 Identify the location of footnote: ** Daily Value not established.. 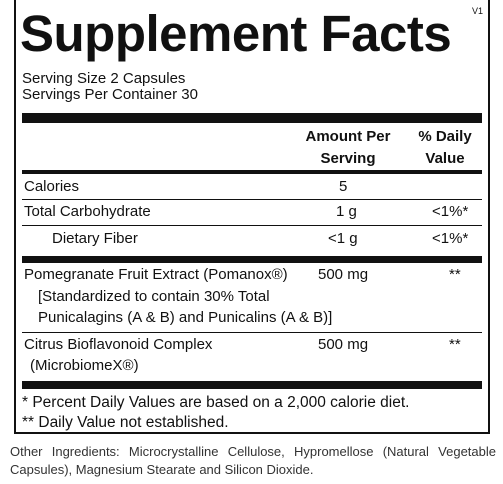
(125, 422).